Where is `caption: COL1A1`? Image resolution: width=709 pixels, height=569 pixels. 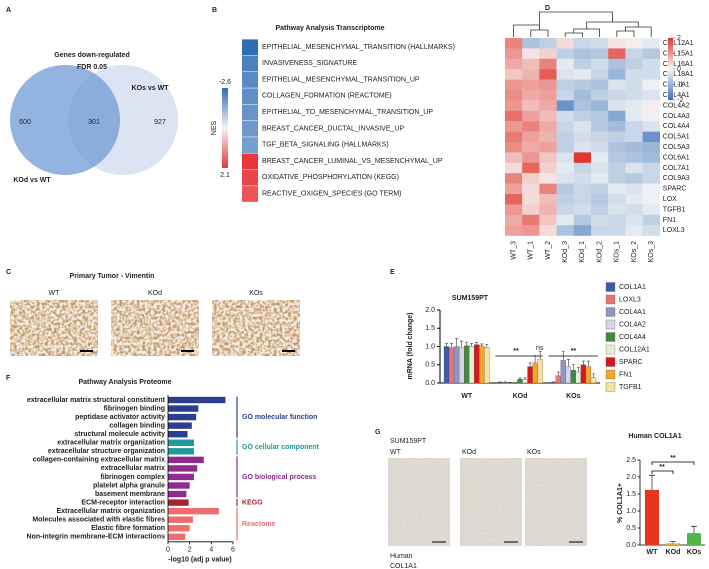
caption: COL1A1 is located at coordinates (403, 566).